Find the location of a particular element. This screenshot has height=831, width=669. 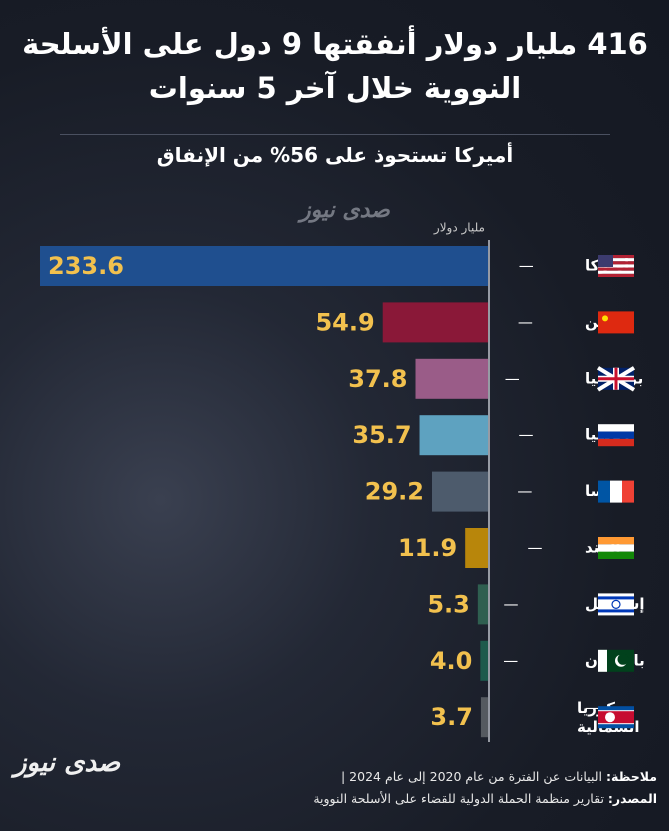

watermark: صدى نيوز is located at coordinates (345, 210).